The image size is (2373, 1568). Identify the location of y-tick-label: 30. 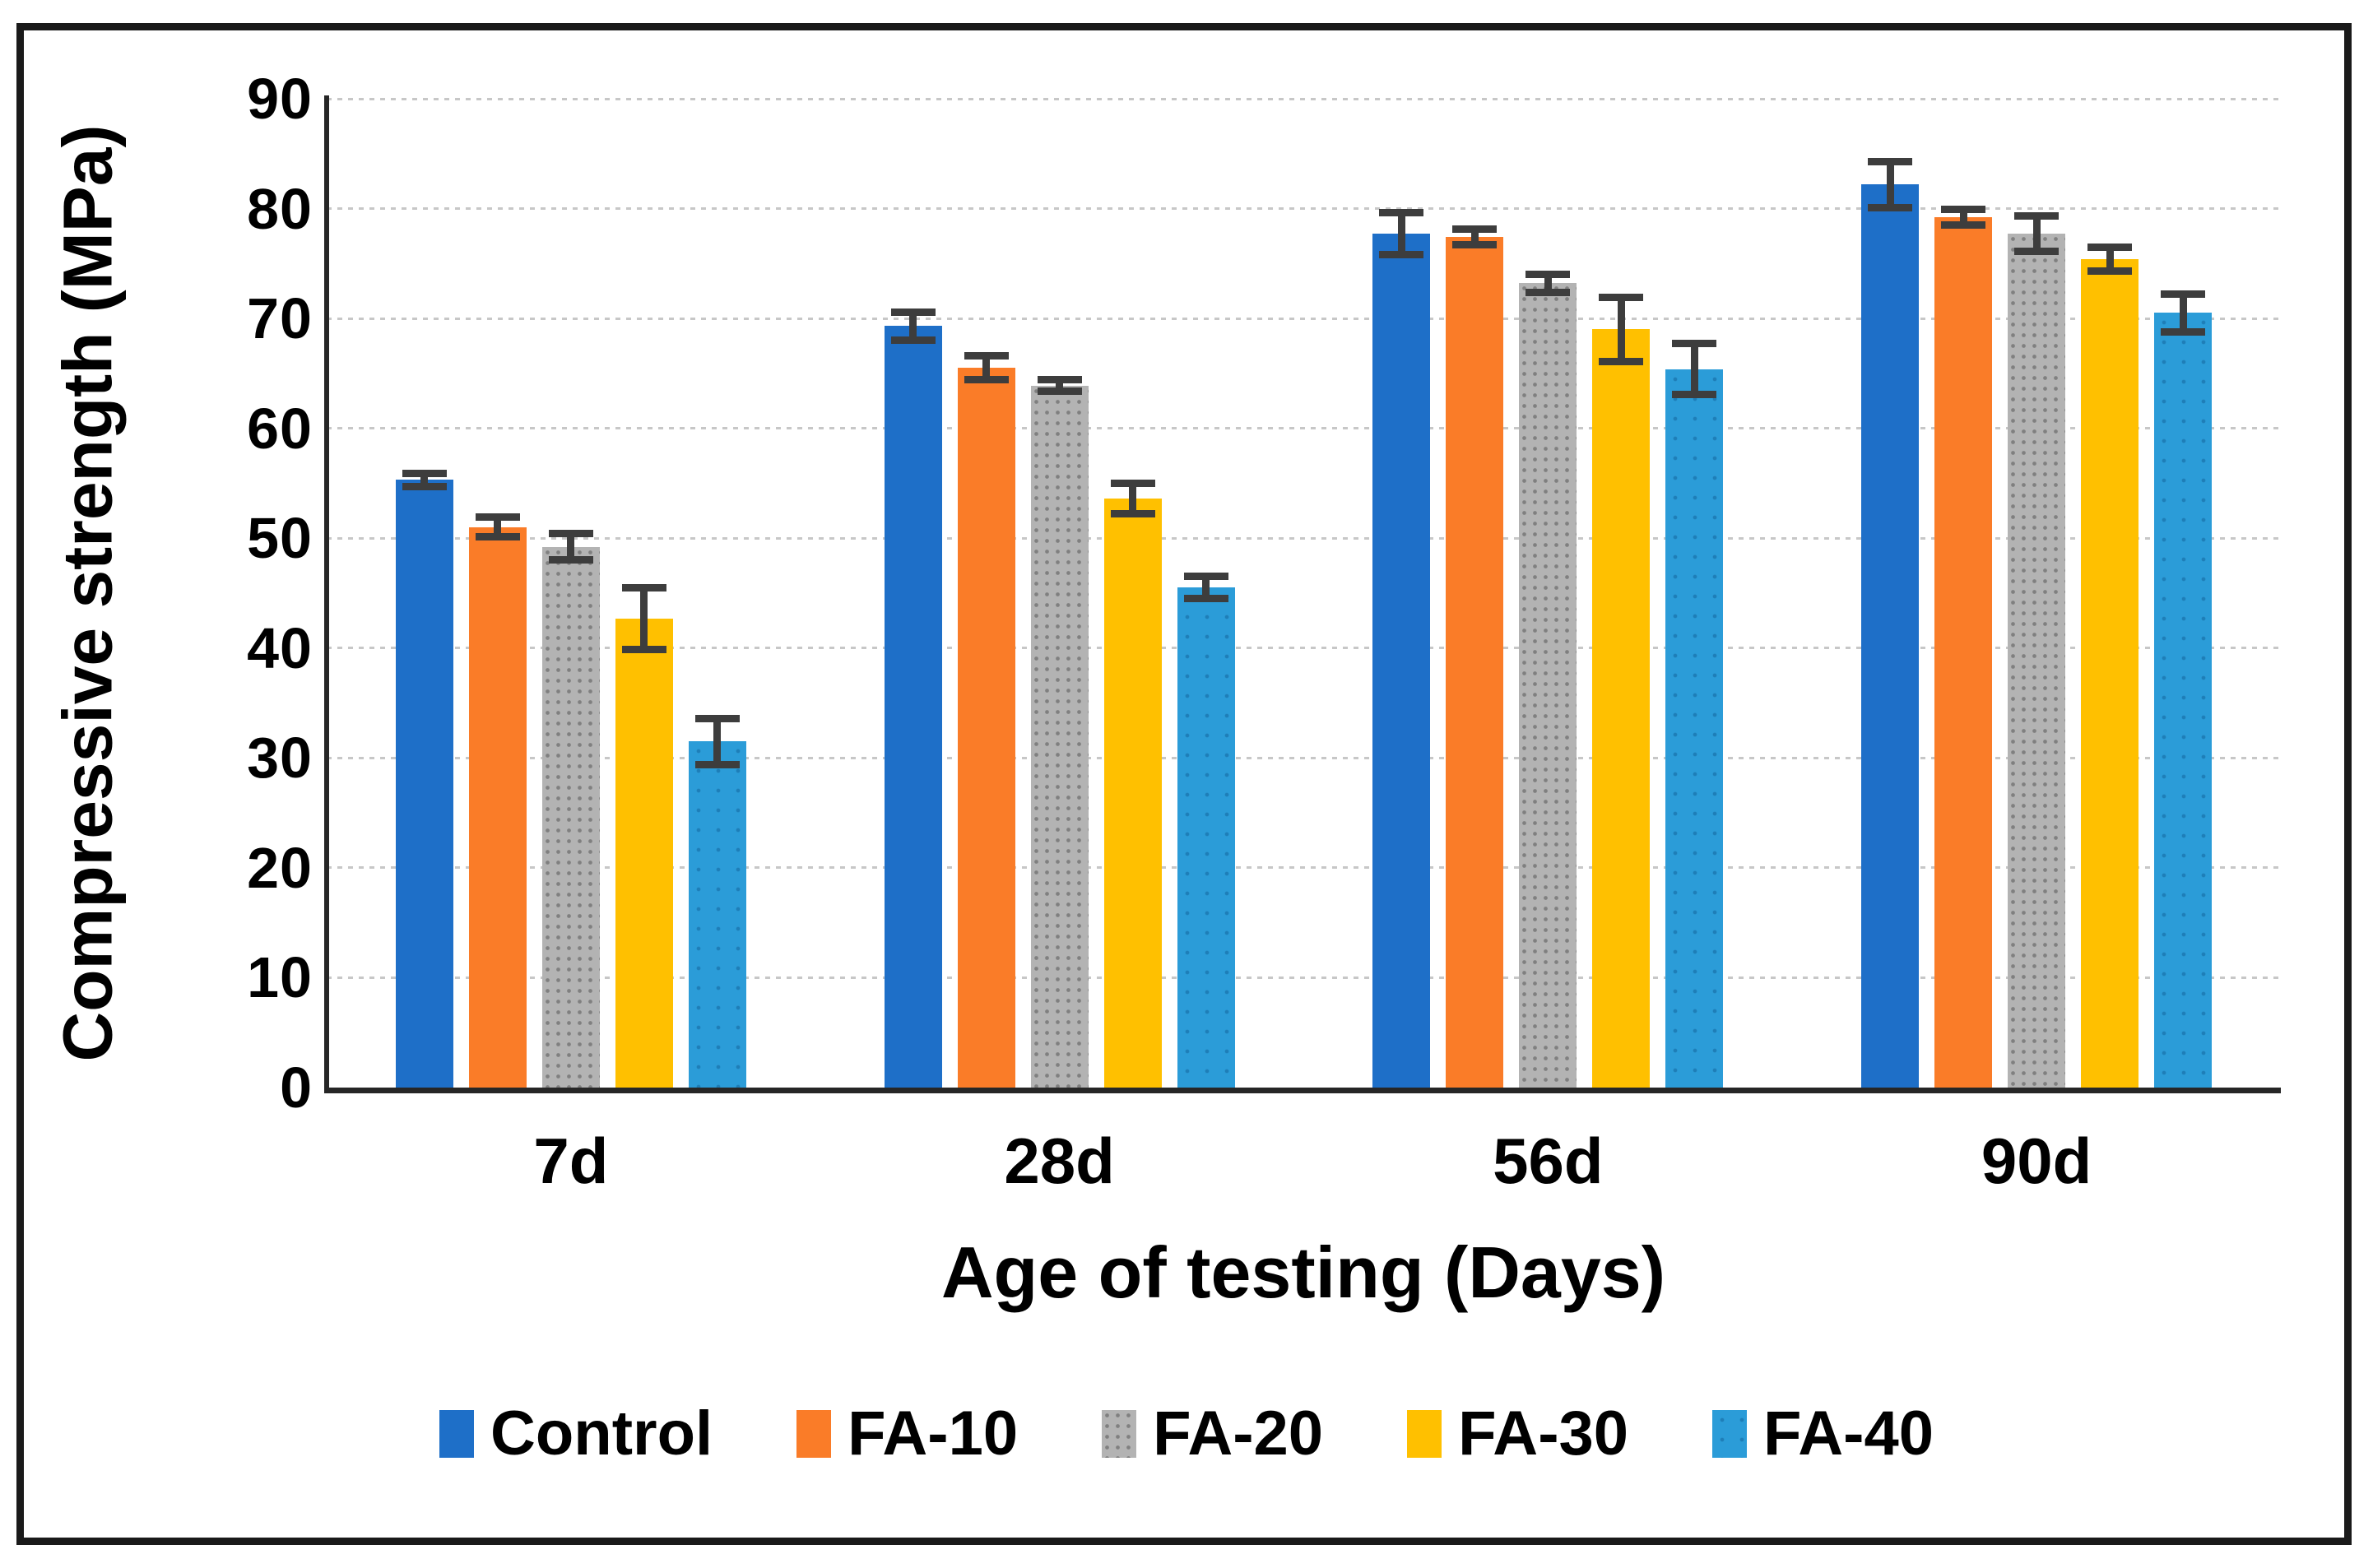
(280, 758).